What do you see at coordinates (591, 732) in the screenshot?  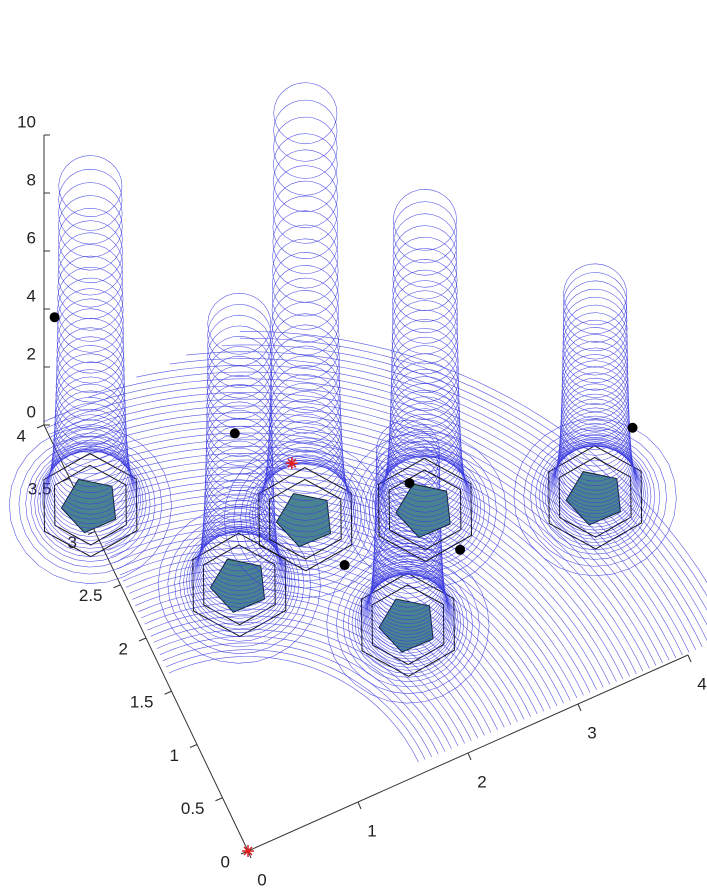 I see `x-tick-label: 3` at bounding box center [591, 732].